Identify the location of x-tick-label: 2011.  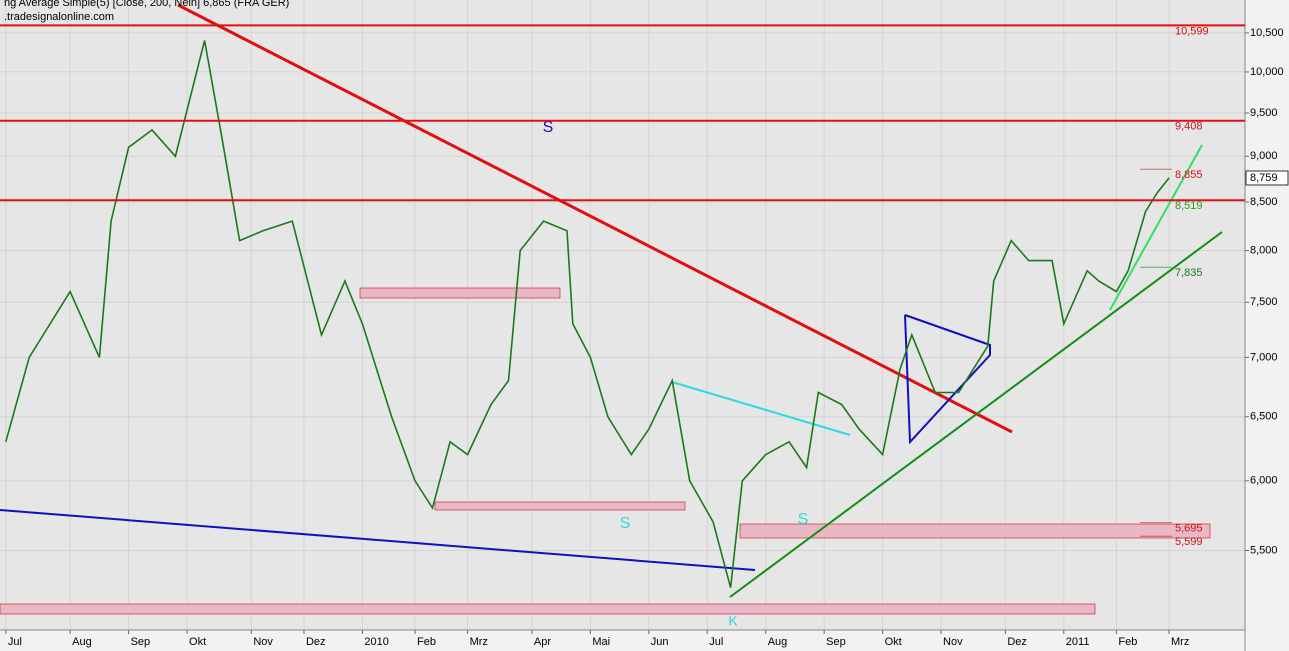
(1078, 642).